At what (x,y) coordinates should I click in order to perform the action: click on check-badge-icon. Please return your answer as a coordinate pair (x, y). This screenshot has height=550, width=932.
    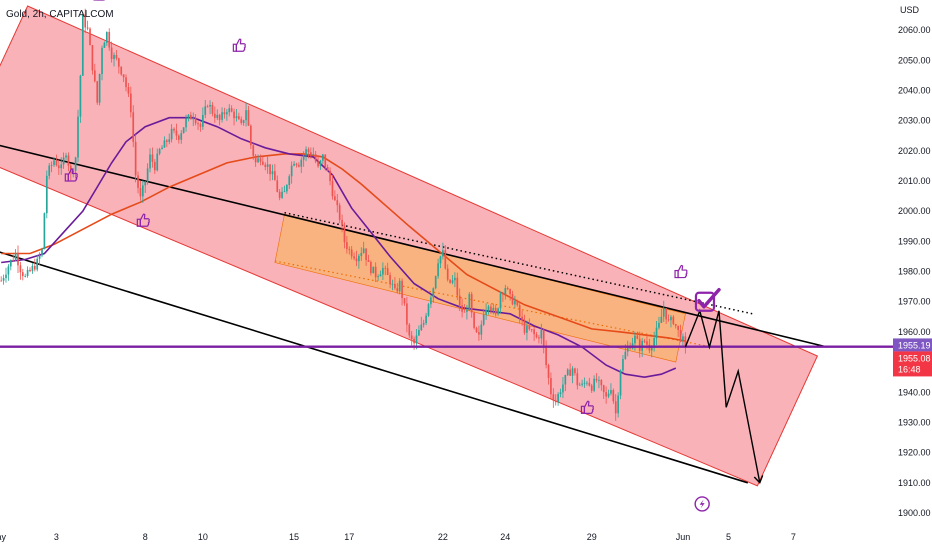
    Looking at the image, I should click on (707, 299).